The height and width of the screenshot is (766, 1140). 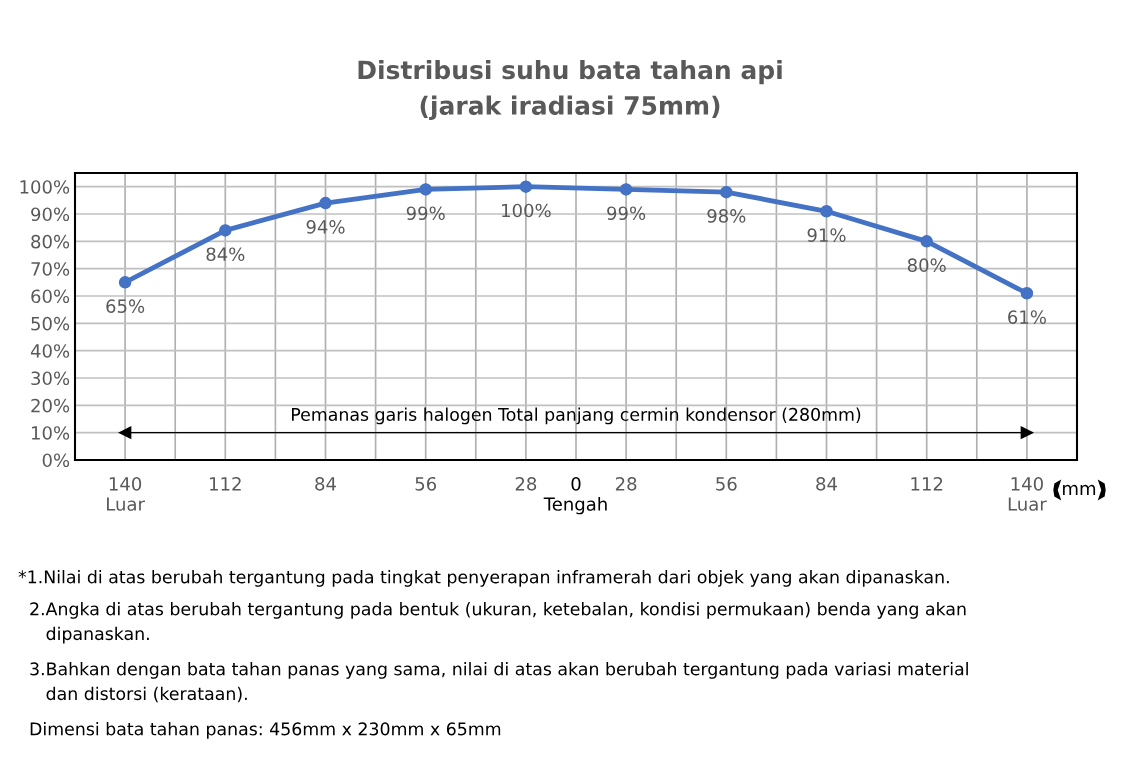 What do you see at coordinates (225, 254) in the screenshot?
I see `data-label: 84%` at bounding box center [225, 254].